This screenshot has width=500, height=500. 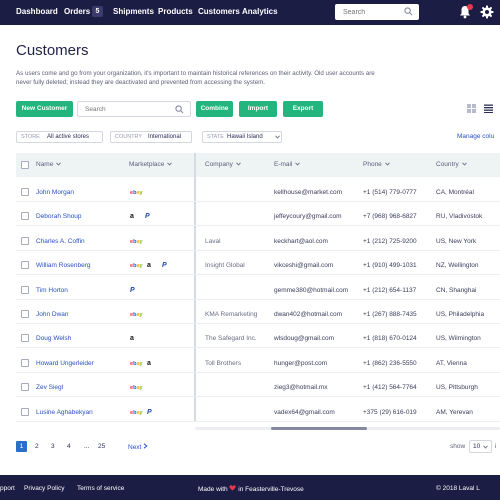 What do you see at coordinates (164, 265) in the screenshot?
I see `paypal-icon: P` at bounding box center [164, 265].